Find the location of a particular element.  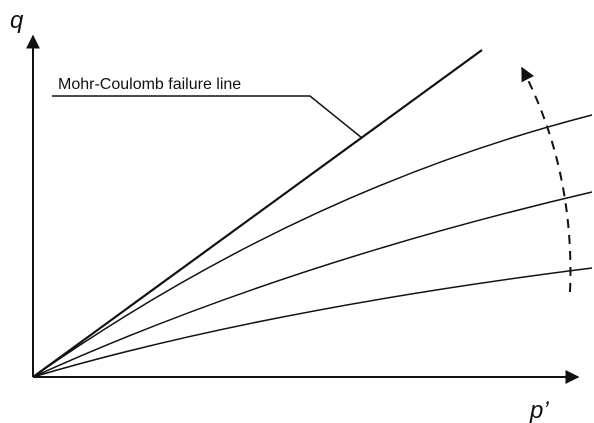

leader-line is located at coordinates (207, 117).